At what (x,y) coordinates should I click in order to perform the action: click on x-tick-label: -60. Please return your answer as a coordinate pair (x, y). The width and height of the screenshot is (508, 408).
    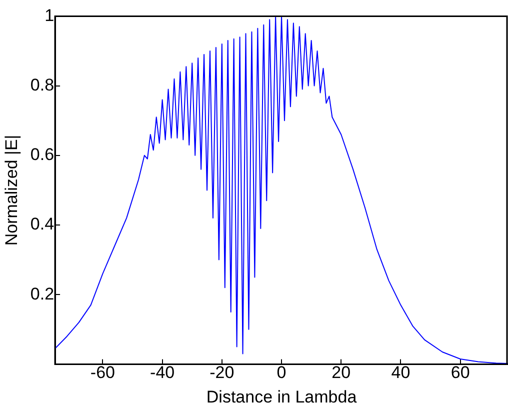
    Looking at the image, I should click on (102, 372).